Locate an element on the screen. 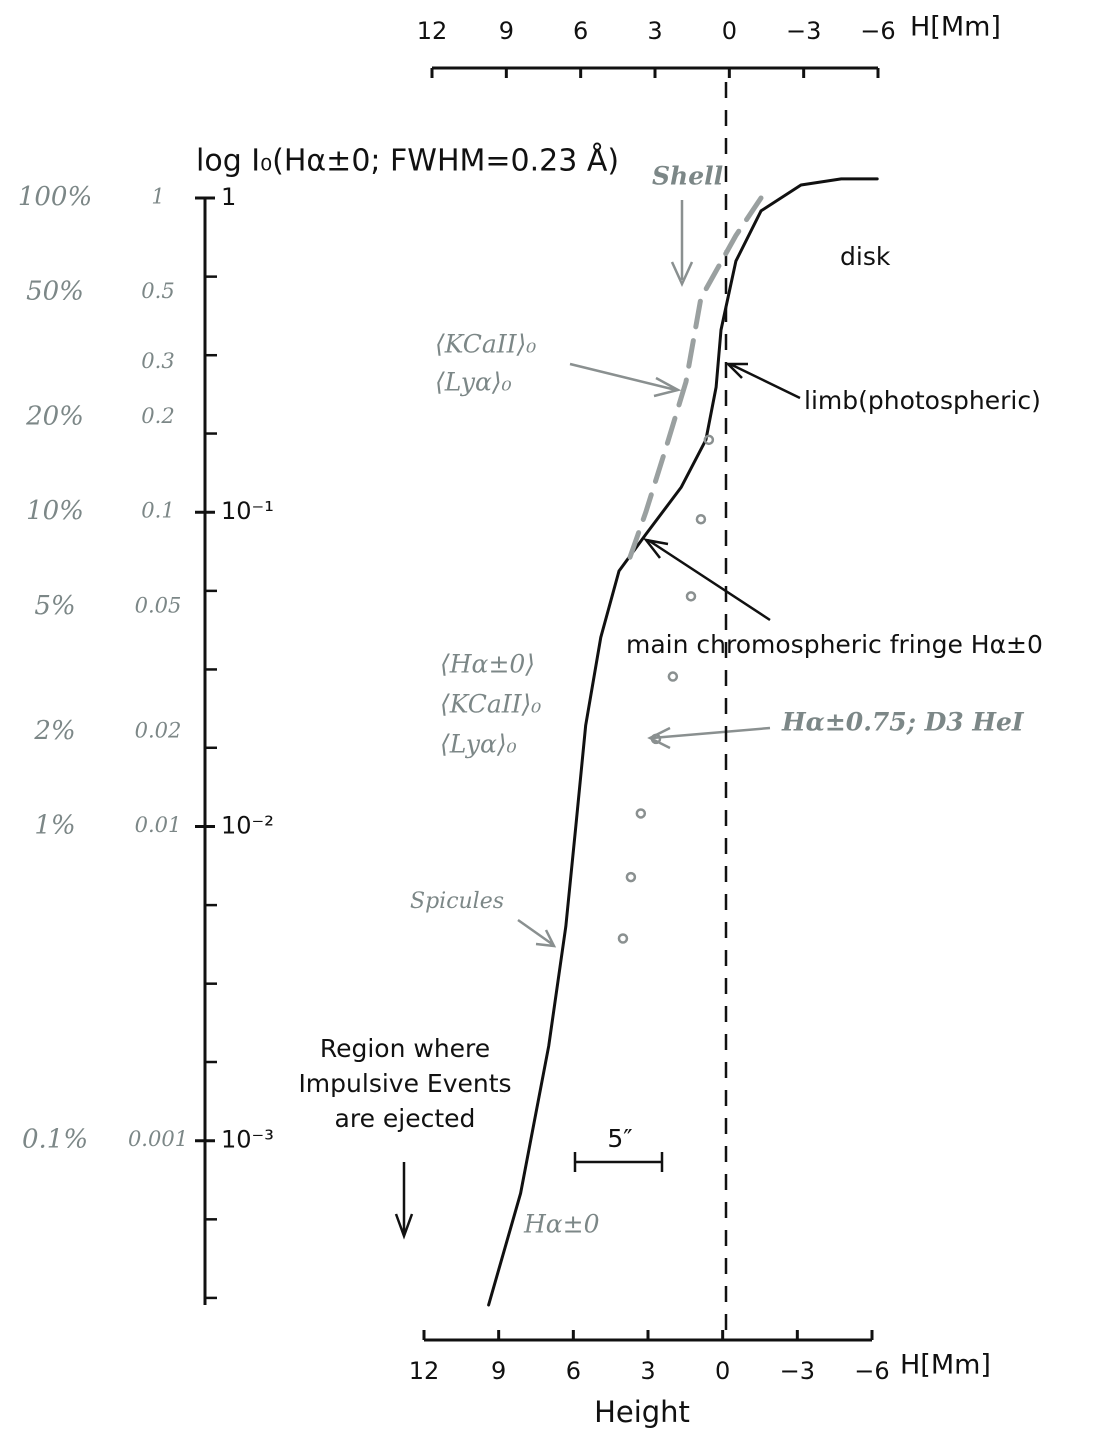  y-tick-label: 1 is located at coordinates (228, 197).